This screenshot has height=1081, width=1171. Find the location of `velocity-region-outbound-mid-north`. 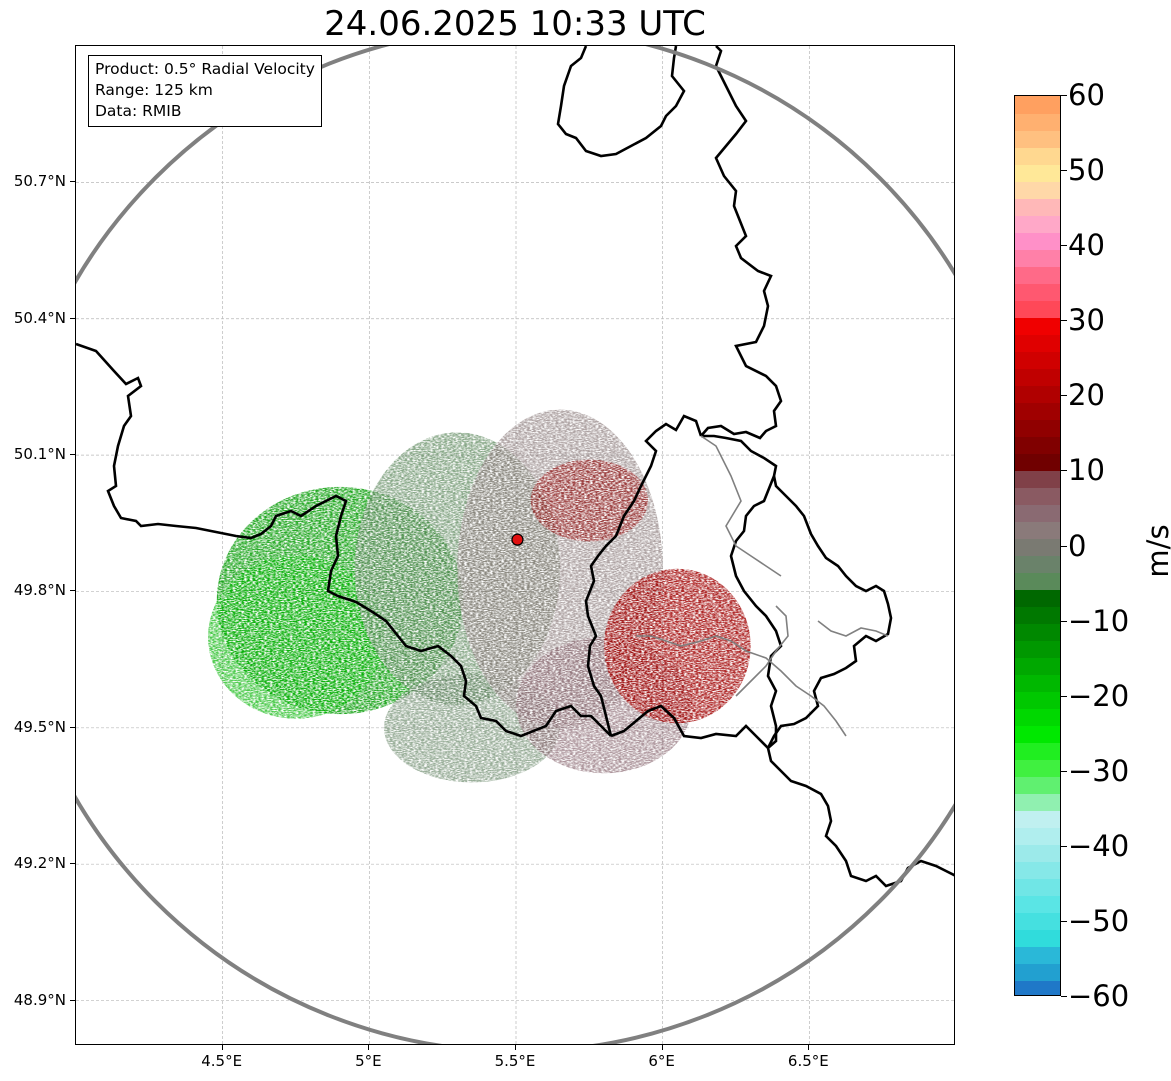

velocity-region-outbound-mid-north is located at coordinates (589, 500).